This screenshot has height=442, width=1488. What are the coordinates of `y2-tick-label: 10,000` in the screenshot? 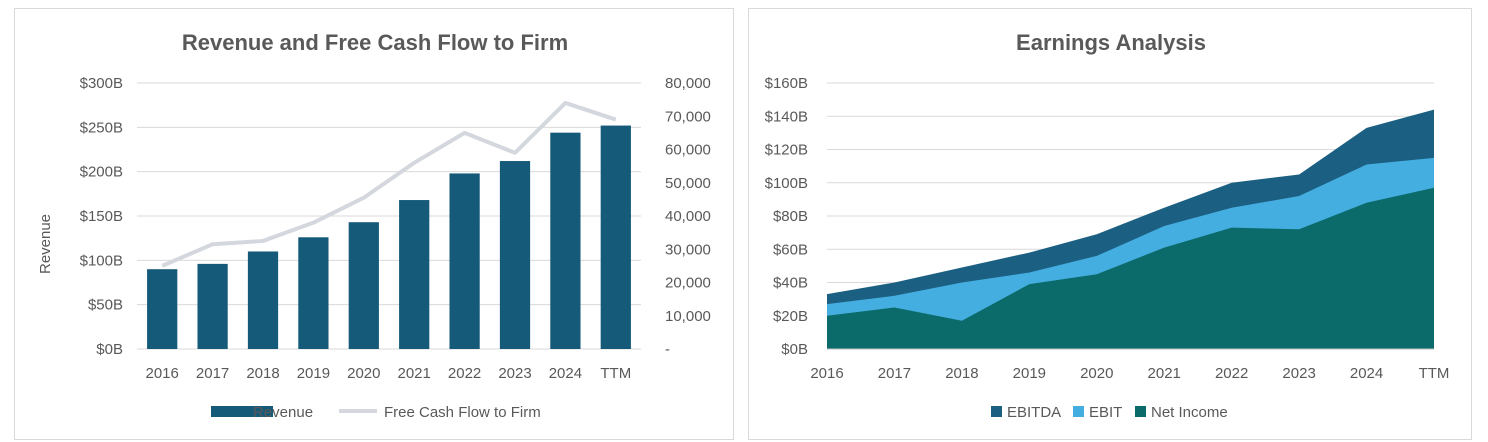 It's located at (688, 316).